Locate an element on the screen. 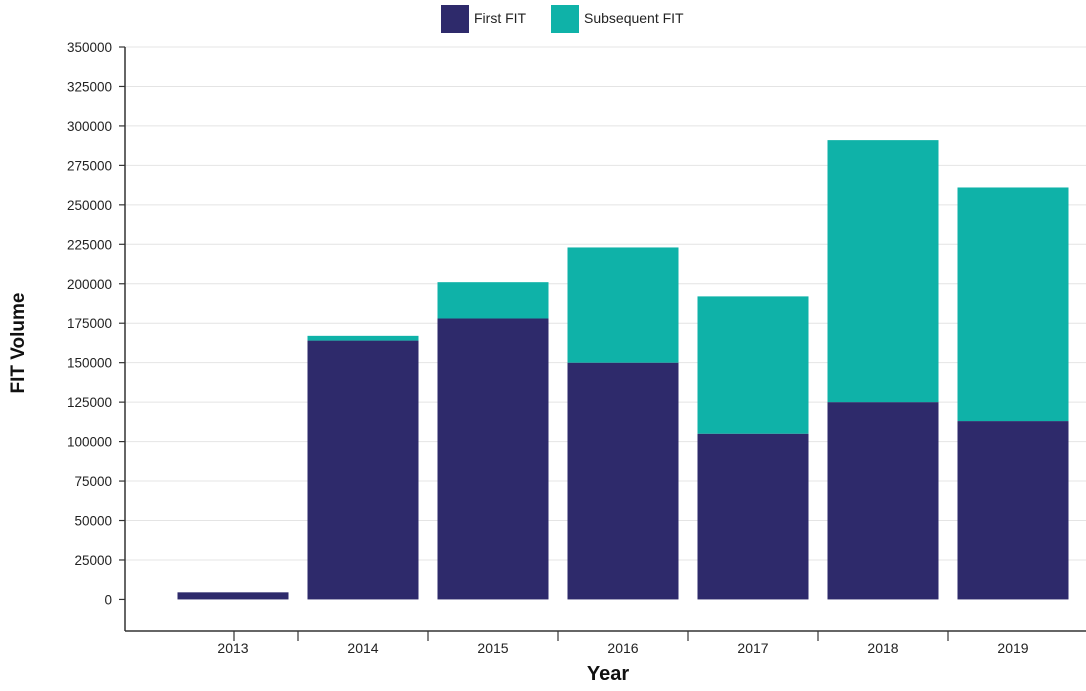 Image resolution: width=1086 pixels, height=691 pixels. x-tick-label: 2017 is located at coordinates (752, 648).